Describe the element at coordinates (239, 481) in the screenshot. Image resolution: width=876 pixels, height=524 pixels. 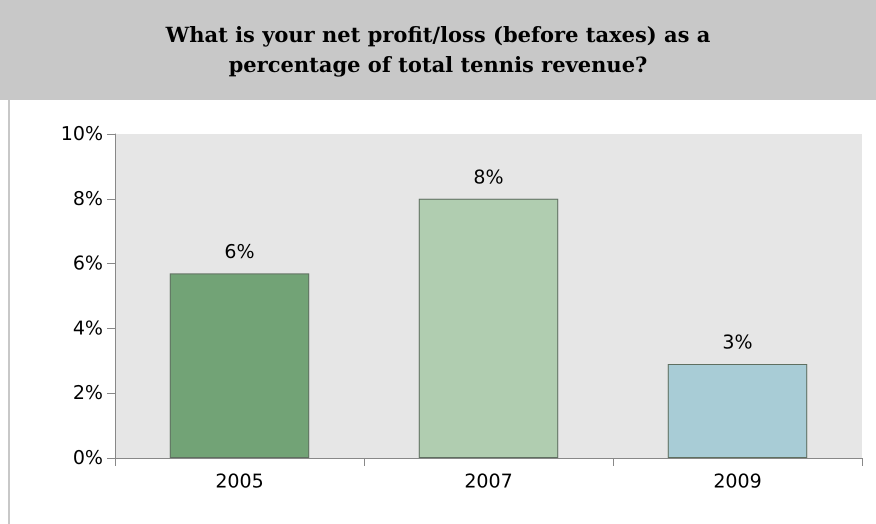
I see `x-tick-label: 2005` at that location.